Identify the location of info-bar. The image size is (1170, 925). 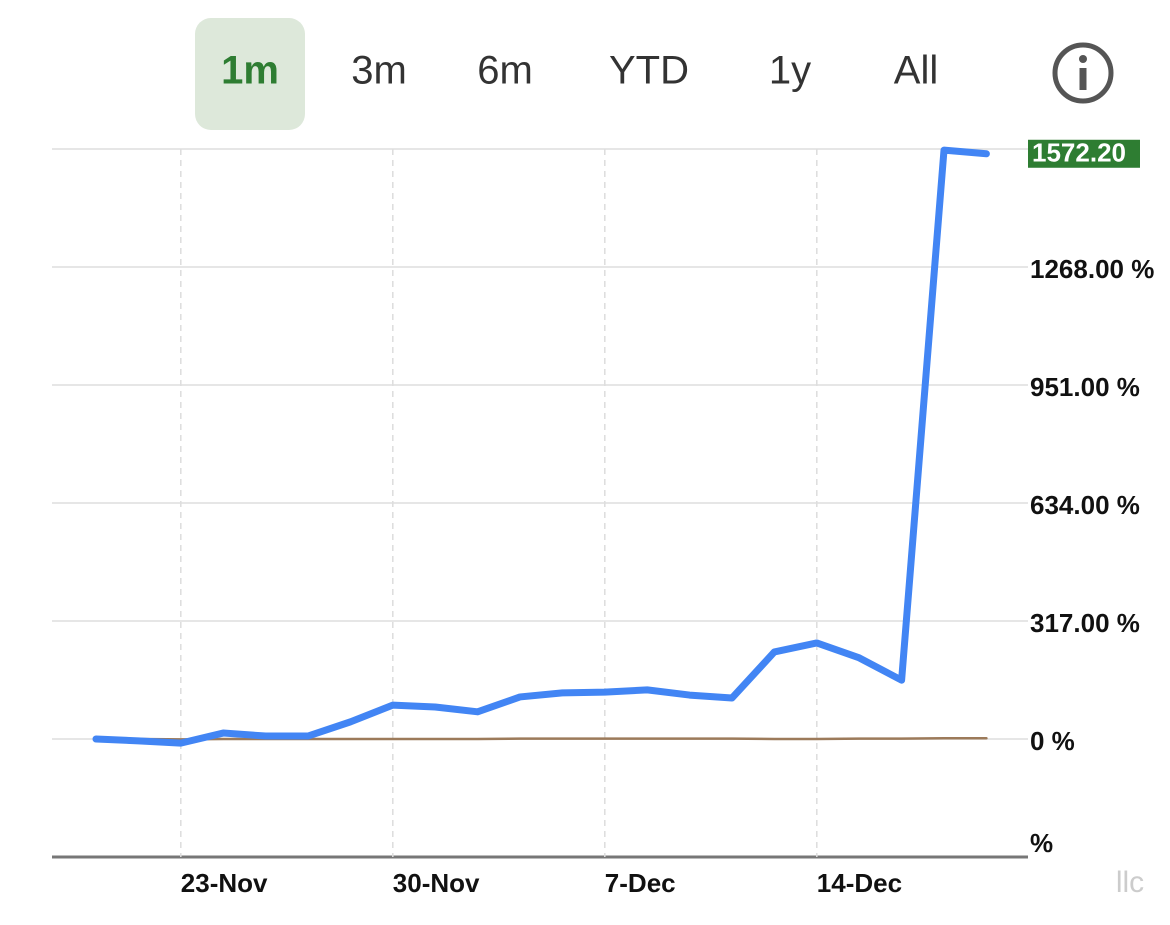
(1083, 79).